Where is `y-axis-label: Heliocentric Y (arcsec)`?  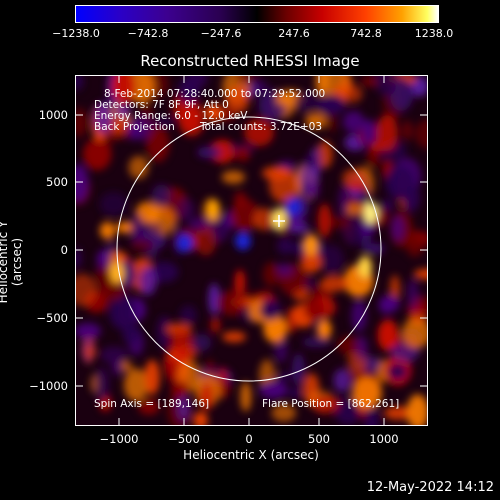 y-axis-label: Heliocentric Y (arcsec) is located at coordinates (12, 262).